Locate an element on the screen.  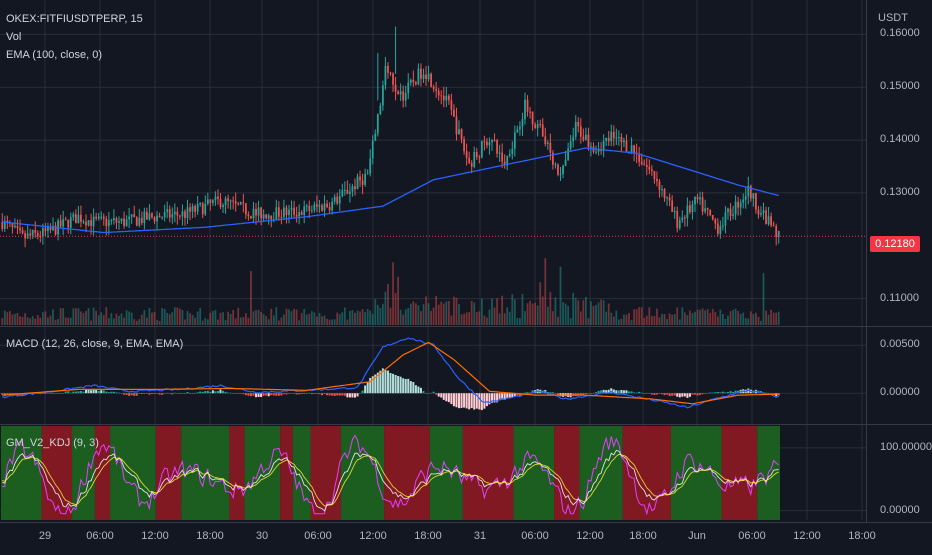
ema-indicator-label: EMA (100, close, 0) is located at coordinates (54, 55).